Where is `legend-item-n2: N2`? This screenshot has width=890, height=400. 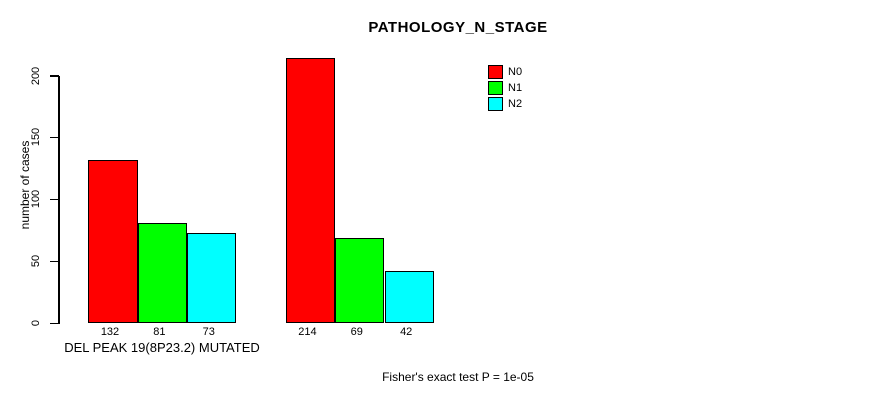
legend-item-n2: N2 is located at coordinates (505, 104).